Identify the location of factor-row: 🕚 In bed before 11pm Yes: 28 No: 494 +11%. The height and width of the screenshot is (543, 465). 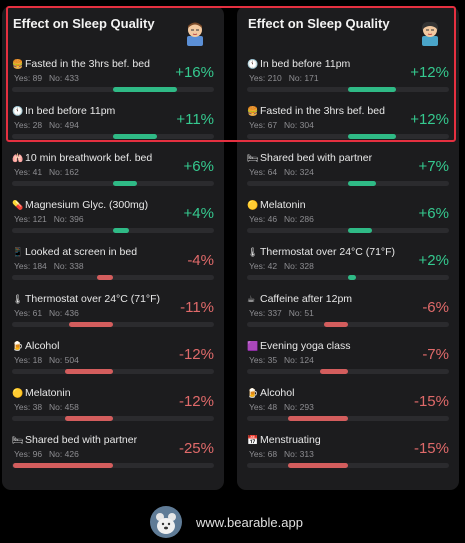
(115, 125).